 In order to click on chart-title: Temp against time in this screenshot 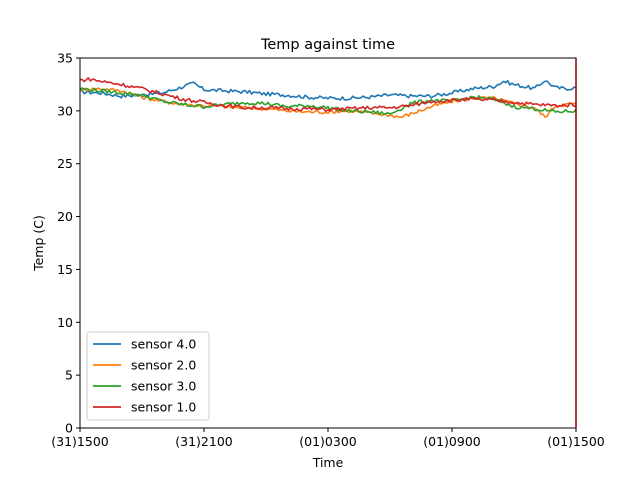, I will do `click(327, 45)`.